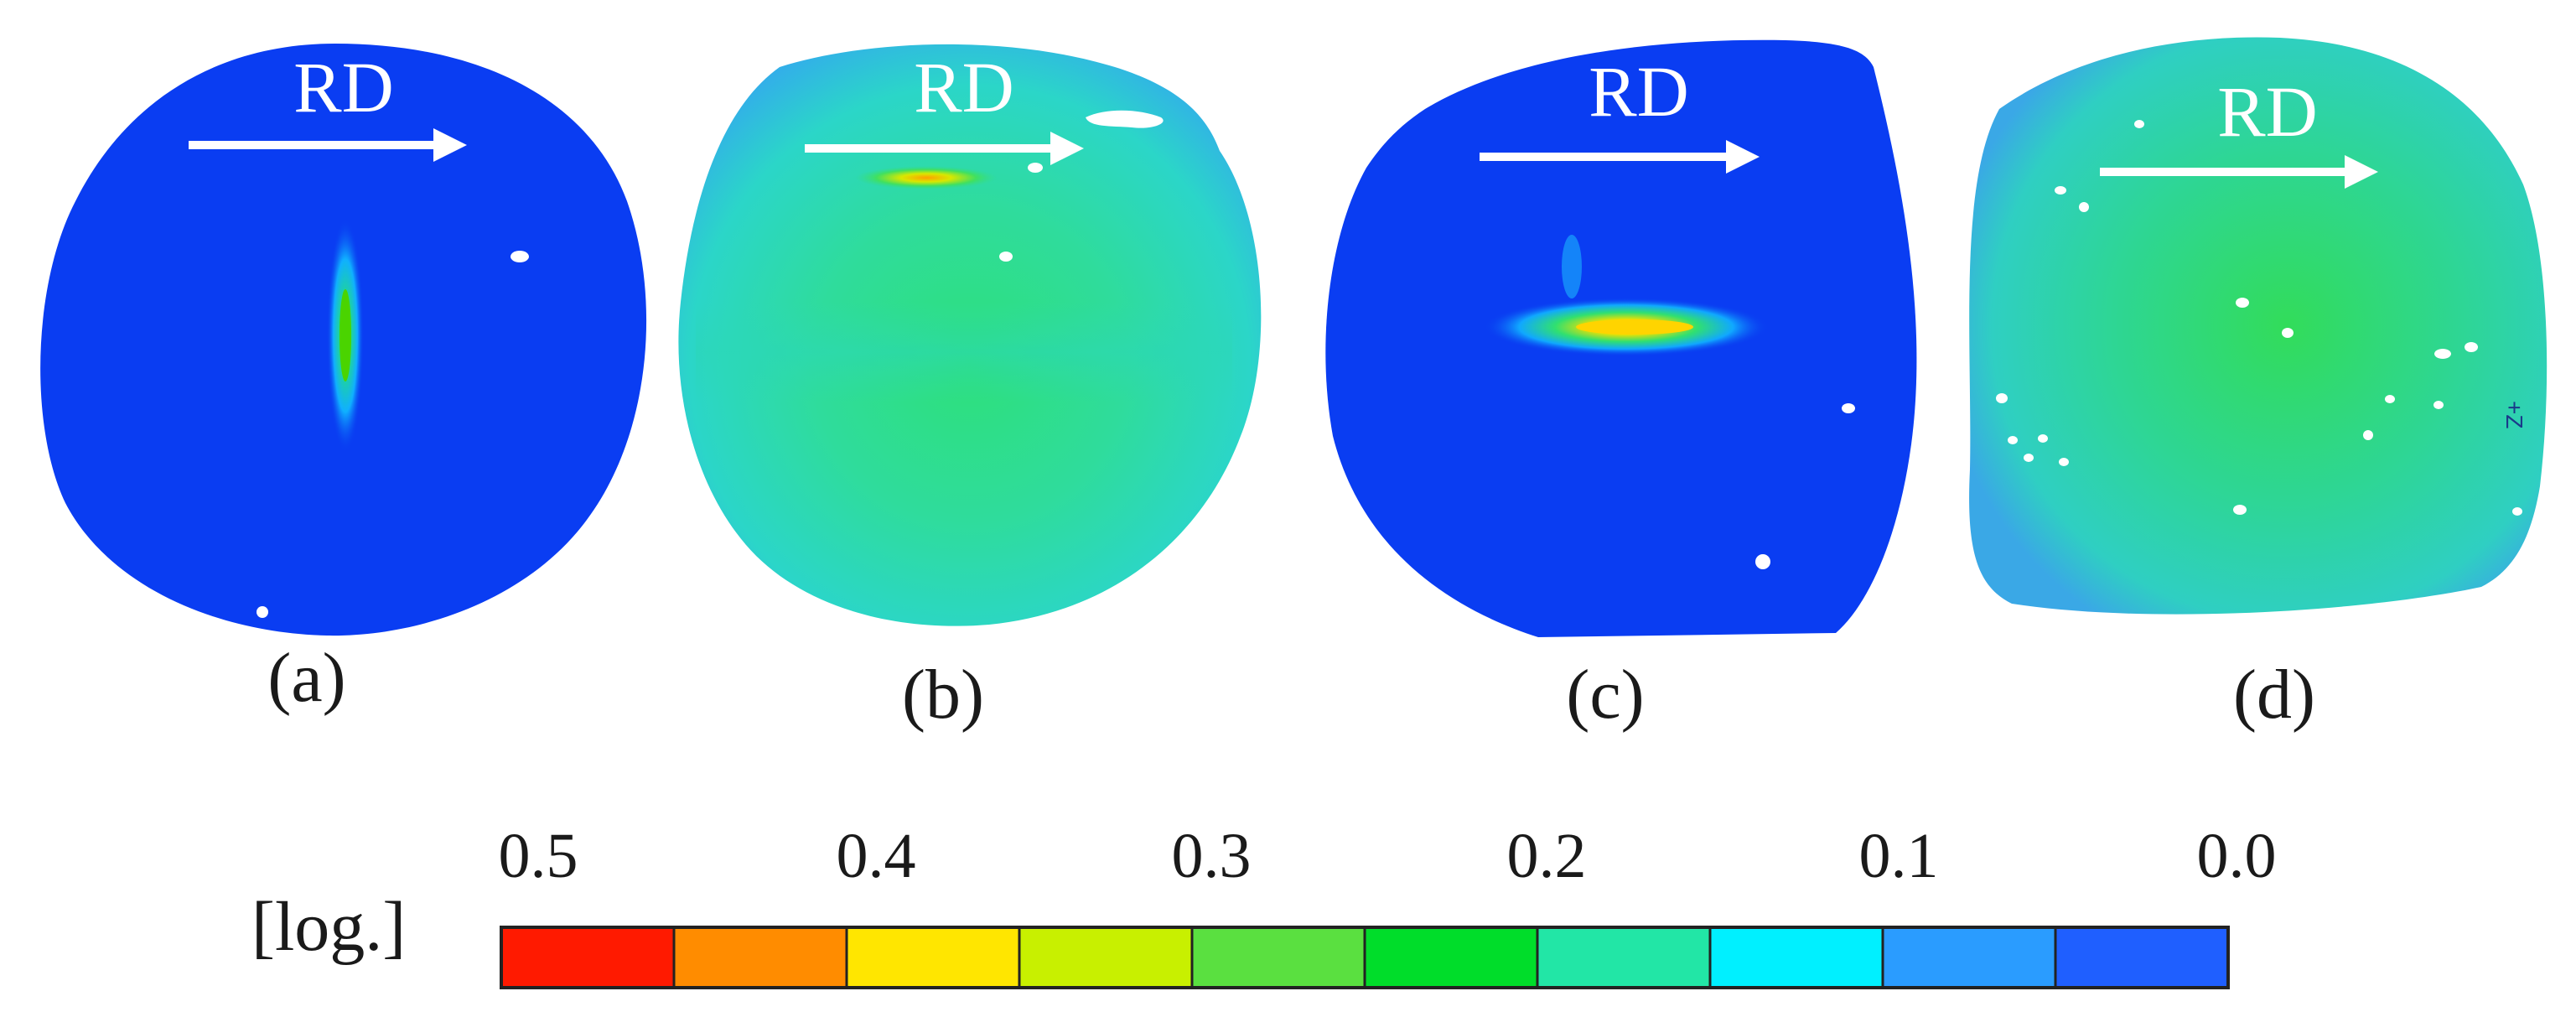 Image resolution: width=2576 pixels, height=1017 pixels. What do you see at coordinates (2267, 111) in the screenshot?
I see `panel-d-rd-label: RD` at bounding box center [2267, 111].